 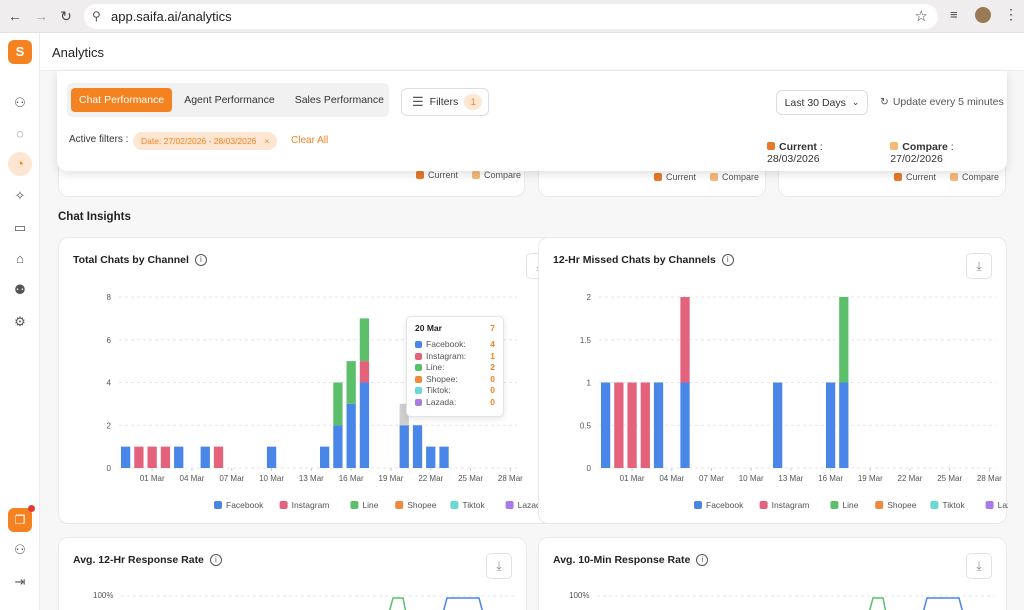 I want to click on bar-line, so click(x=338, y=404).